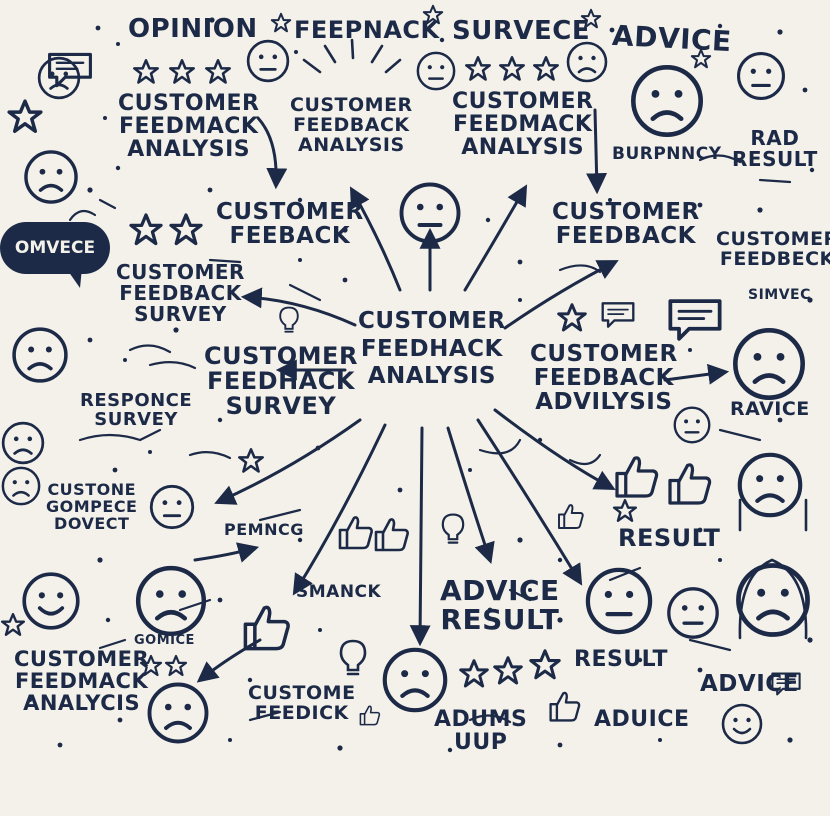 The height and width of the screenshot is (816, 830). What do you see at coordinates (164, 640) in the screenshot?
I see `word-gomice: GOMICE` at bounding box center [164, 640].